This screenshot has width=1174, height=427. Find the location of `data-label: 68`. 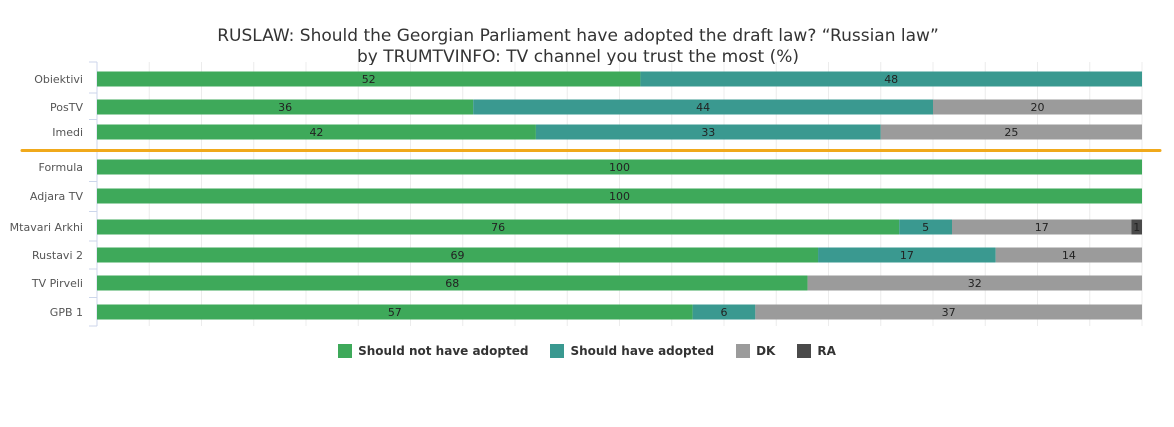

data-label: 68 is located at coordinates (452, 283).